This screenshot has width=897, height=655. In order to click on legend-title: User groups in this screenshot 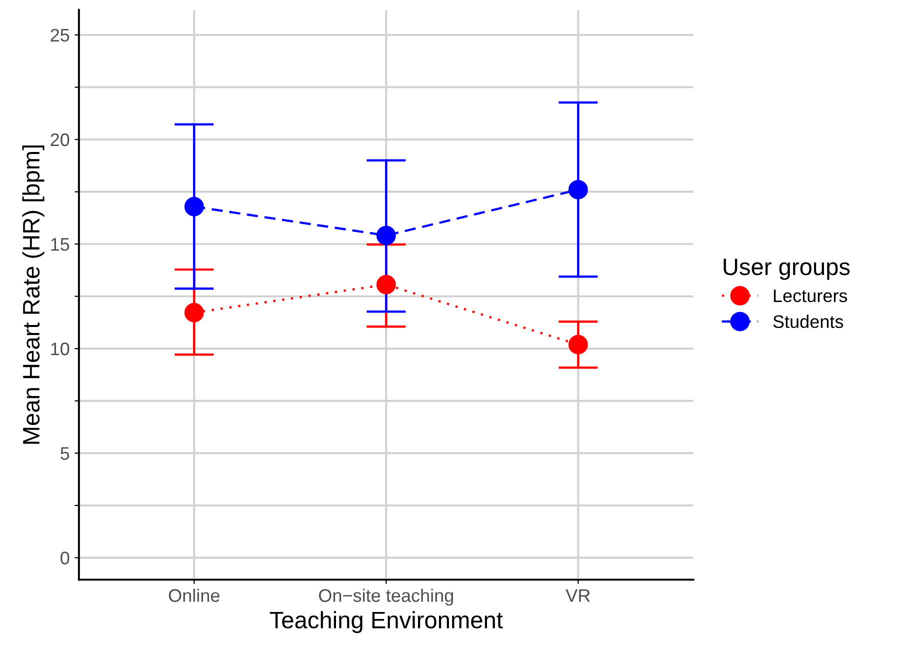, I will do `click(787, 269)`.